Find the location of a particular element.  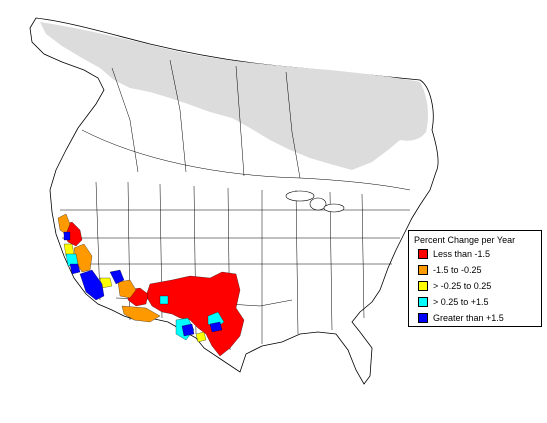

legend-label: -1.5 to -0.25 is located at coordinates (457, 270).